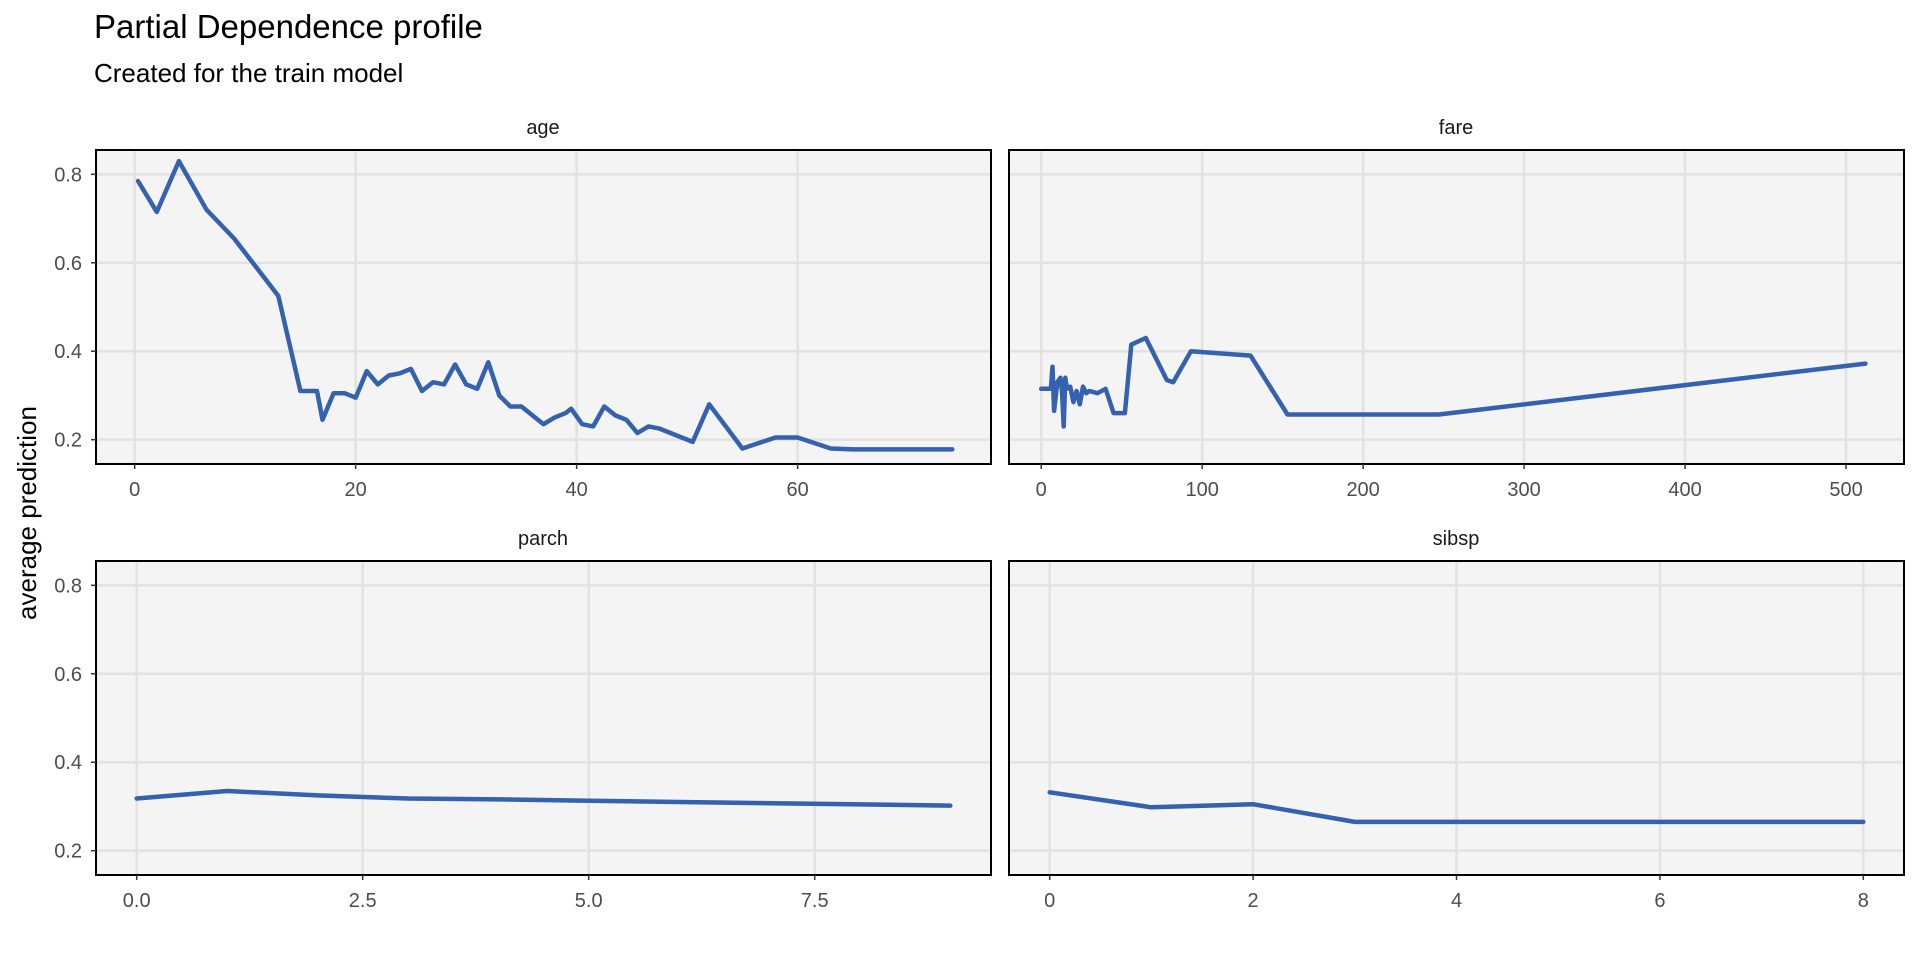 The height and width of the screenshot is (960, 1920). I want to click on y-axis-label: average prediction, so click(27, 513).